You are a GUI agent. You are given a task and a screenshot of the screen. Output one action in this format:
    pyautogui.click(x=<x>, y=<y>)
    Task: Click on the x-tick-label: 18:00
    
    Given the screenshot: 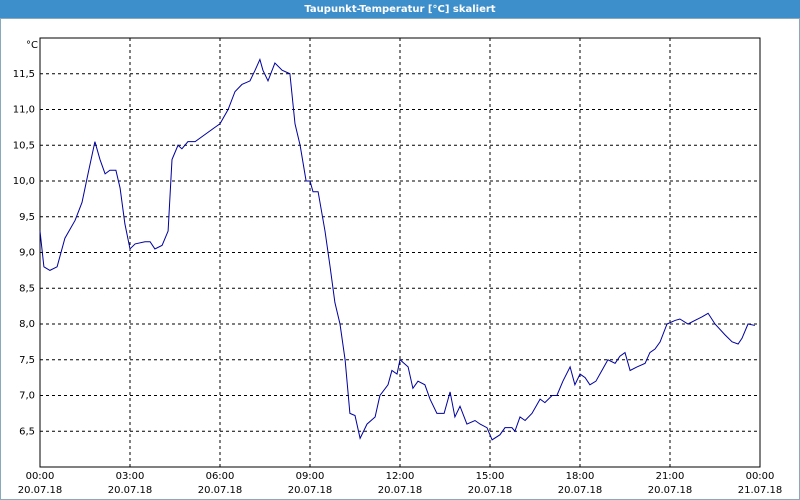 What is the action you would take?
    pyautogui.click(x=580, y=476)
    